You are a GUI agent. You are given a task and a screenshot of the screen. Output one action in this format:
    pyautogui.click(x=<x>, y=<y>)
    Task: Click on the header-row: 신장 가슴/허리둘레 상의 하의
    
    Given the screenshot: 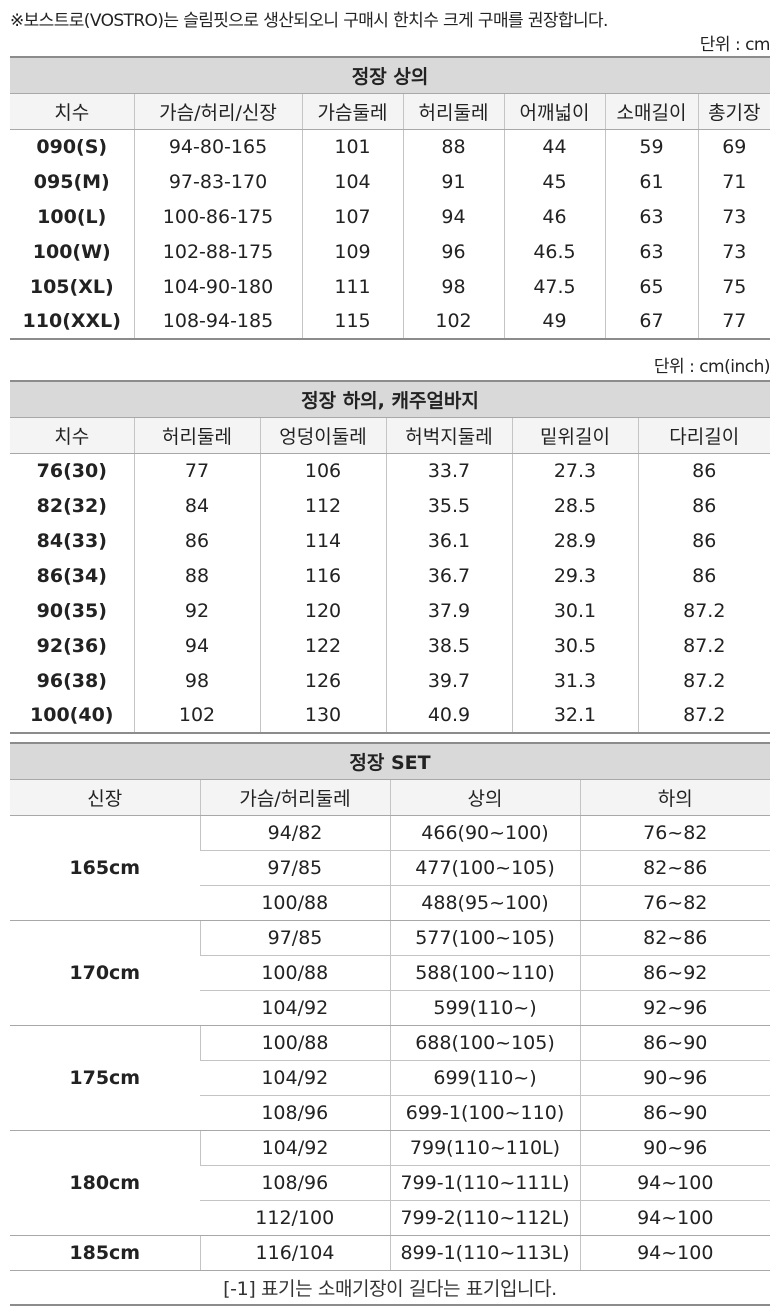 What is the action you would take?
    pyautogui.click(x=390, y=797)
    